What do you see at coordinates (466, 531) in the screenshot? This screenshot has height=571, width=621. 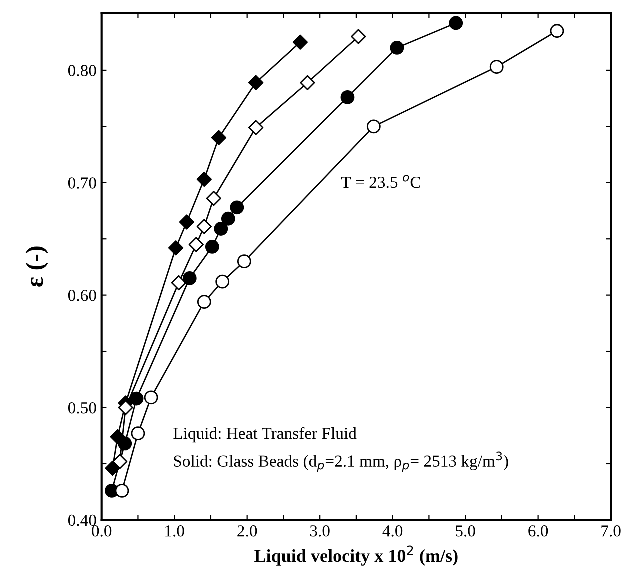 I see `x-tick-label: 5.0` at bounding box center [466, 531].